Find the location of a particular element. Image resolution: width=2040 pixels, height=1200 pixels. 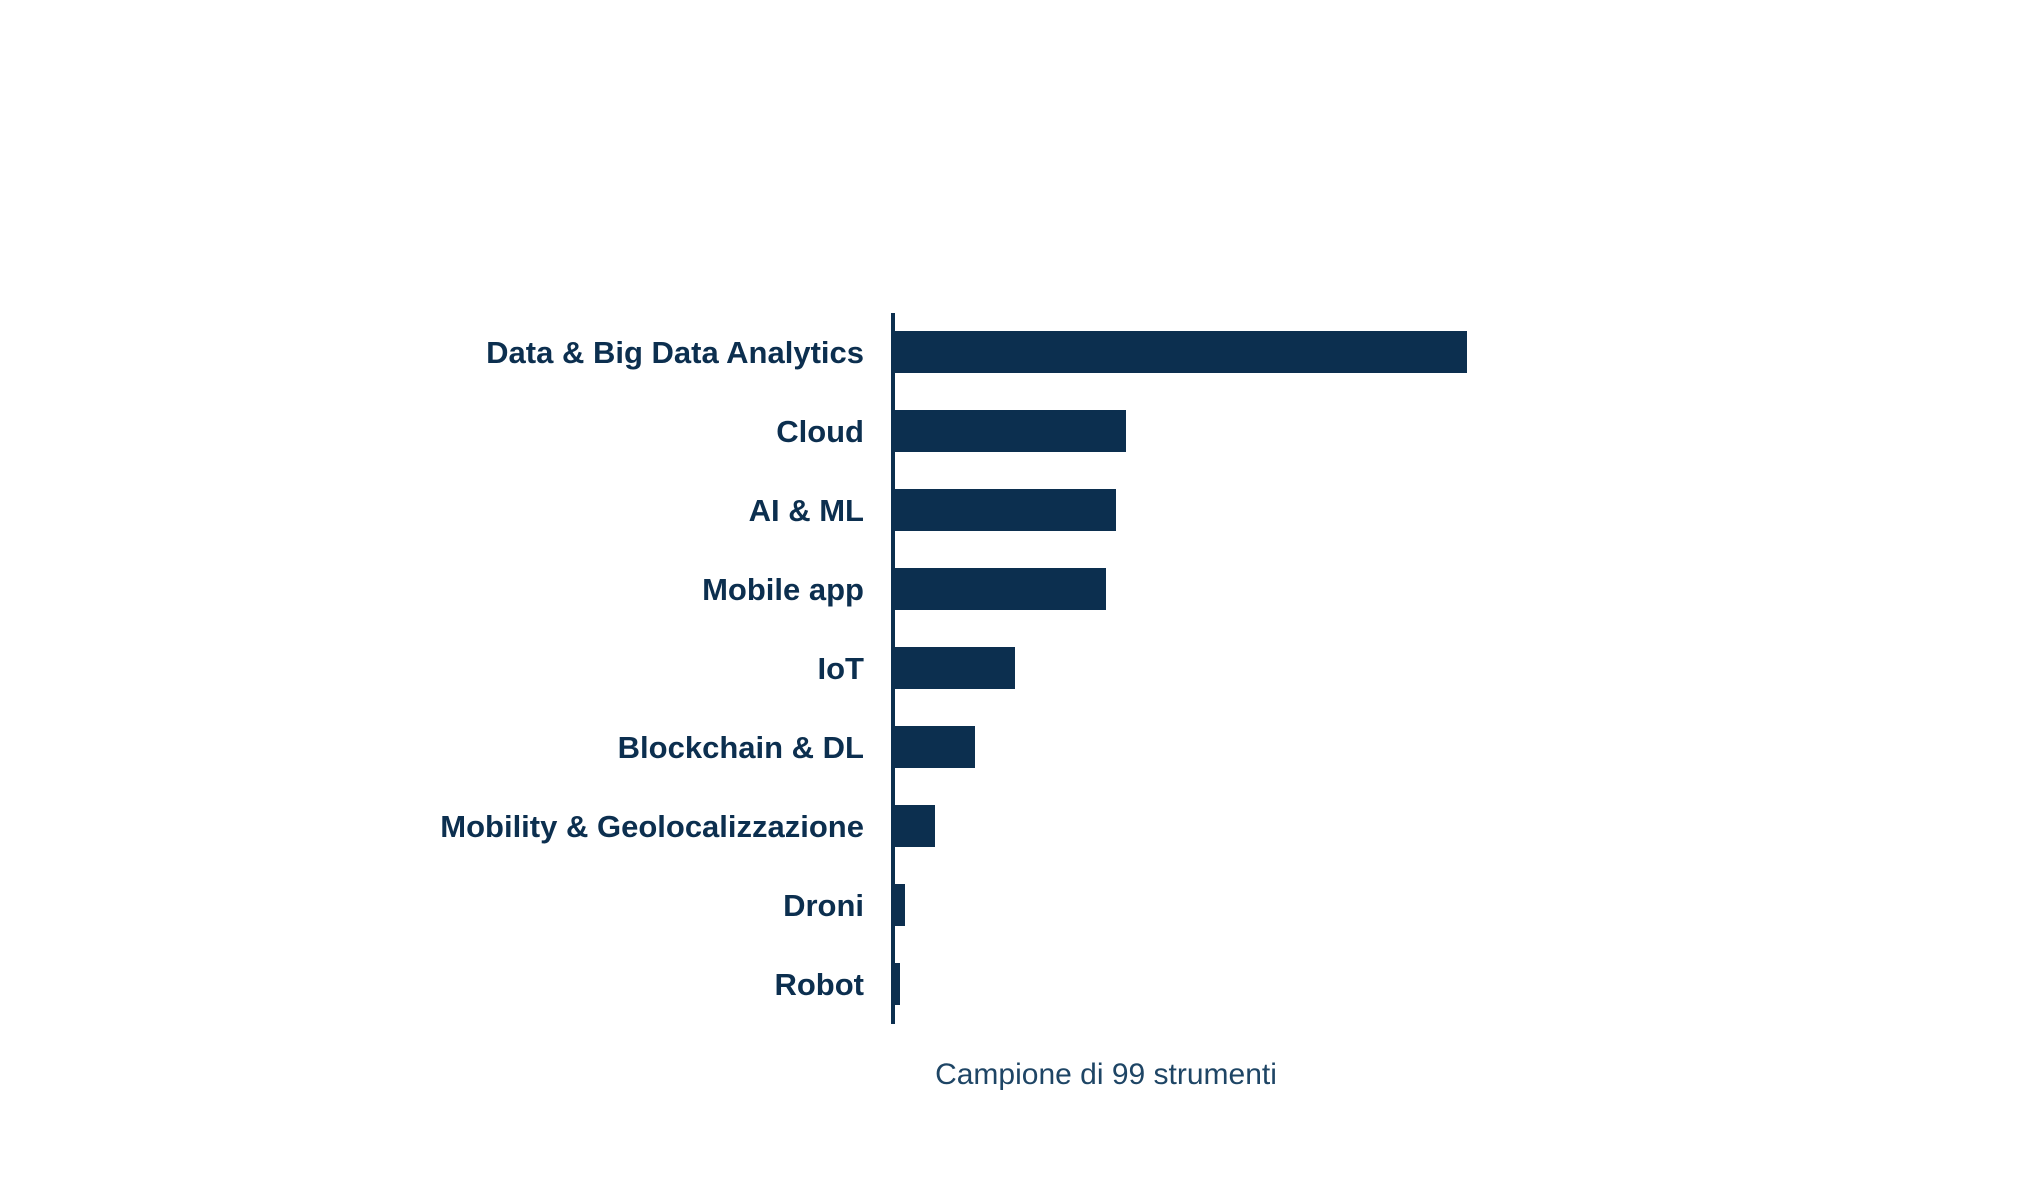

category-label: Mobility & Geolocalizzazione is located at coordinates (652, 826).